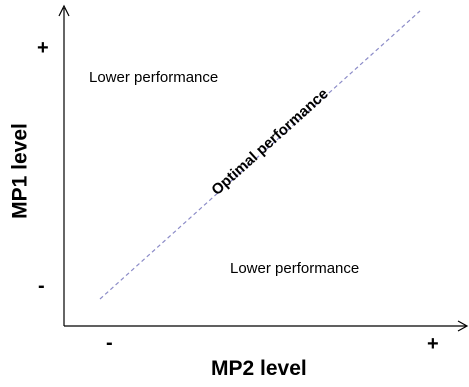 This screenshot has height=387, width=469. Describe the element at coordinates (64, 10) in the screenshot. I see `y-axis-arrowhead` at that location.